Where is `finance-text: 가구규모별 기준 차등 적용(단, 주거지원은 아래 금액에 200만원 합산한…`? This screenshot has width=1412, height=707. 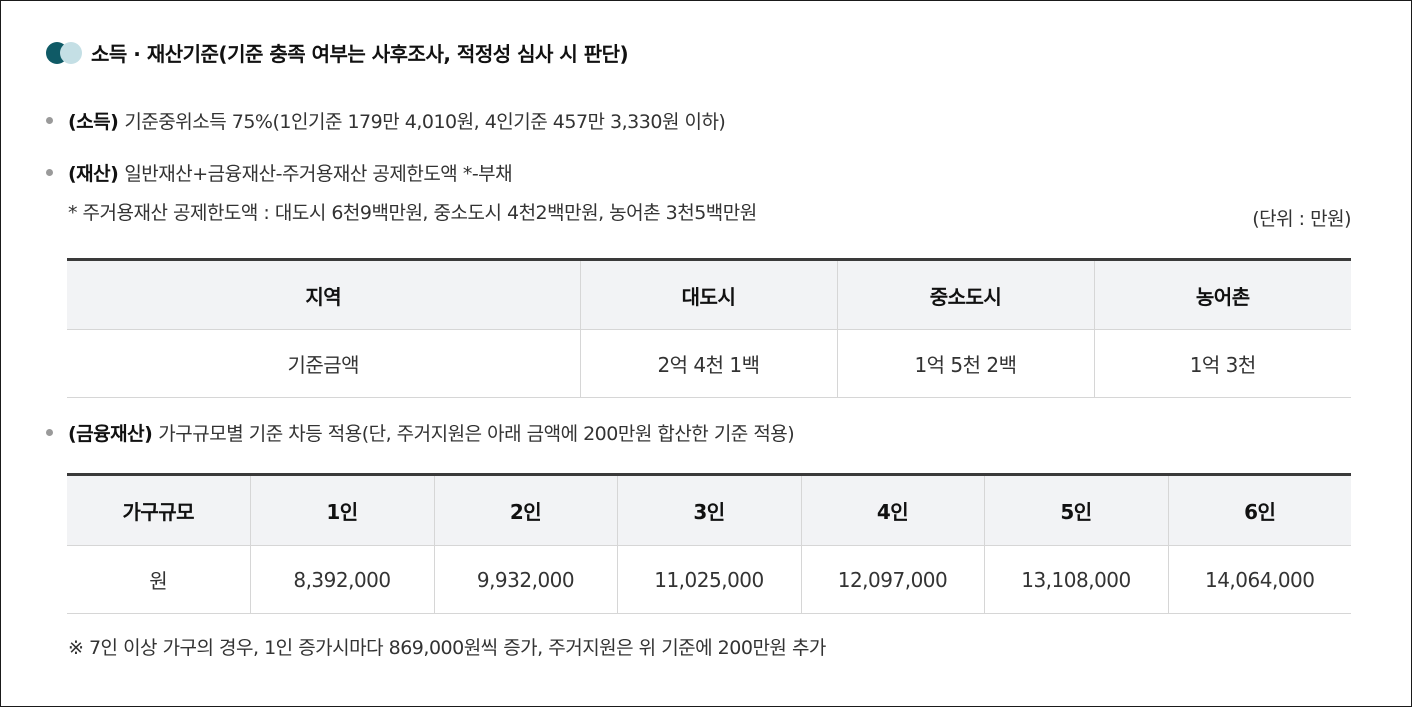 finance-text: 가구규모별 기준 차등 적용(단, 주거지원은 아래 금액에 200만원 합산한… is located at coordinates (476, 434).